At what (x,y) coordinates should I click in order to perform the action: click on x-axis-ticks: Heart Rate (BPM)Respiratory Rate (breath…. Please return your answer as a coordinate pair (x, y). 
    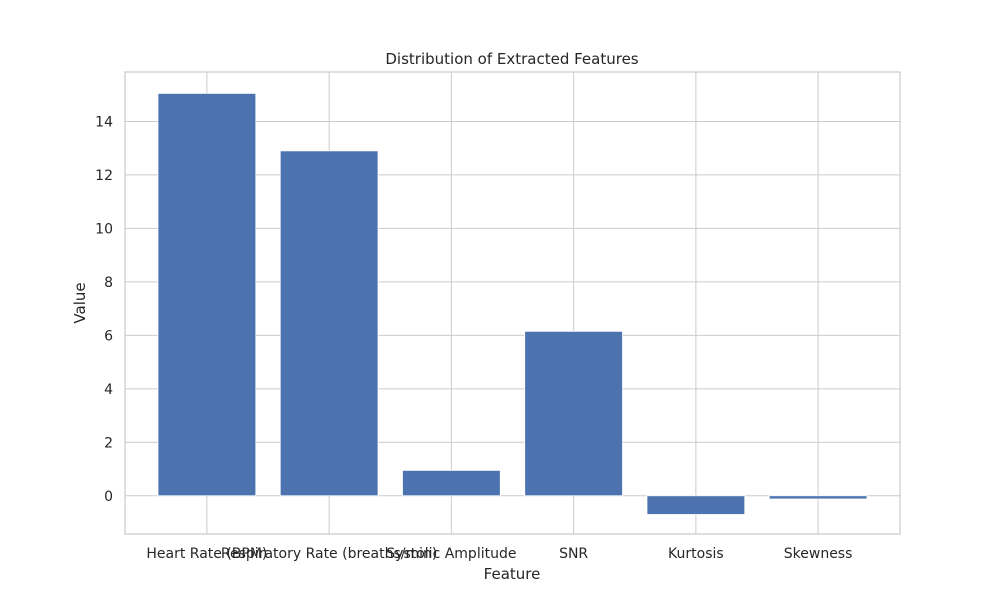
    Looking at the image, I should click on (499, 554).